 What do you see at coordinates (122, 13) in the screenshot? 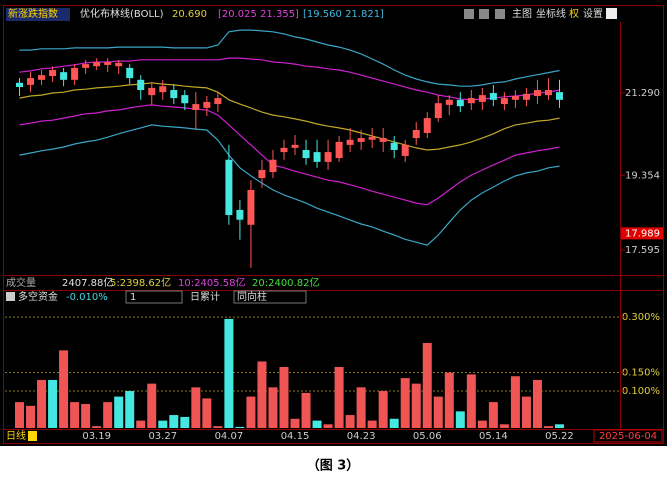
I see `indicator-name: 优化布林线(BOLL)` at bounding box center [122, 13].